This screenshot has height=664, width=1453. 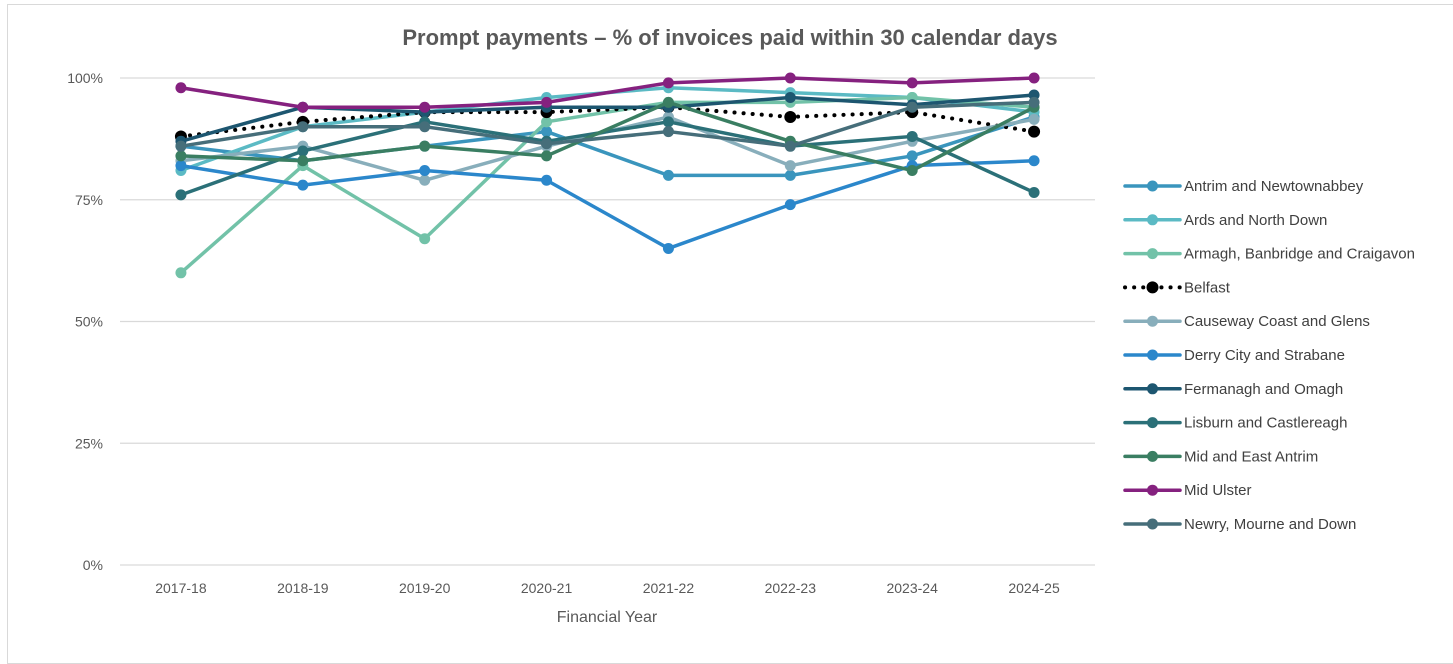 What do you see at coordinates (425, 588) in the screenshot?
I see `x-tick-label: 2019-20` at bounding box center [425, 588].